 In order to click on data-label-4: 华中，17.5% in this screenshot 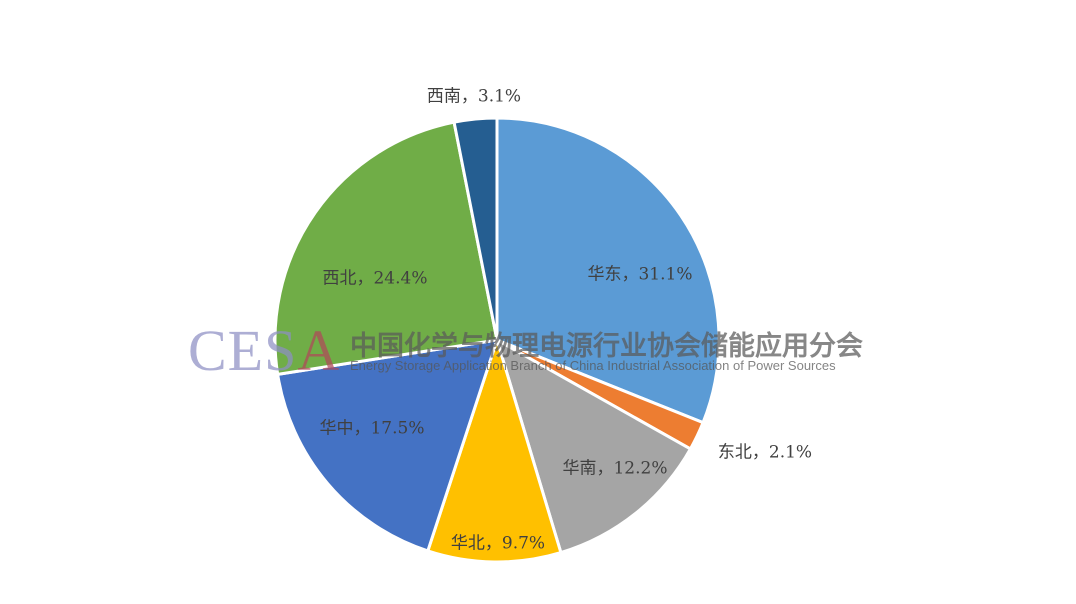, I will do `click(372, 428)`.